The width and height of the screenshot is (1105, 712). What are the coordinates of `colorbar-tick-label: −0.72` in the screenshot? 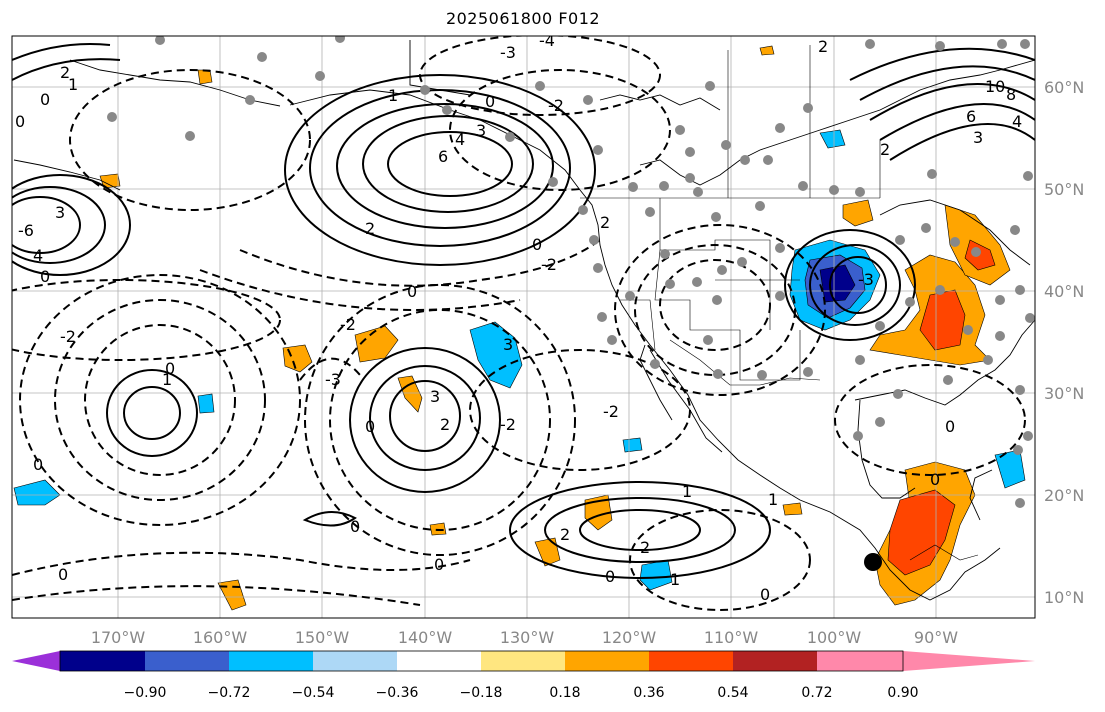 It's located at (229, 693).